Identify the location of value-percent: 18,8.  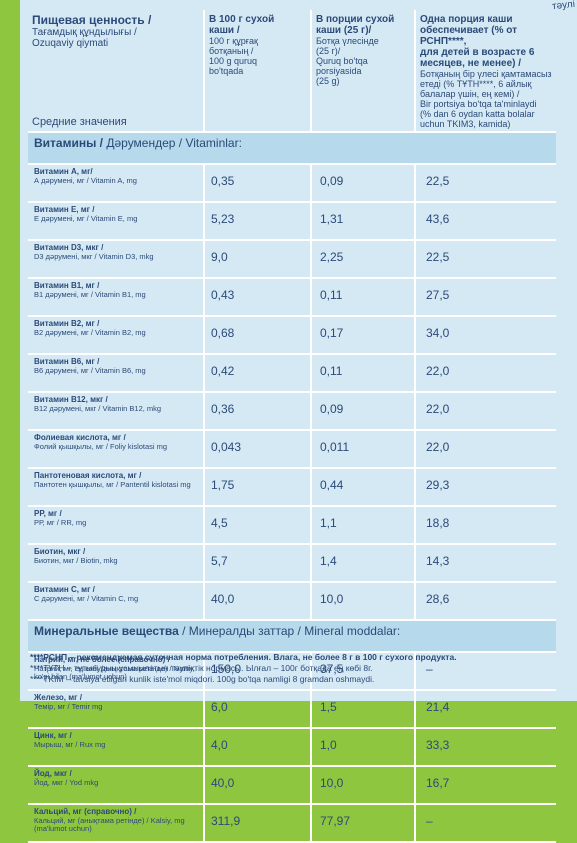
(485, 525).